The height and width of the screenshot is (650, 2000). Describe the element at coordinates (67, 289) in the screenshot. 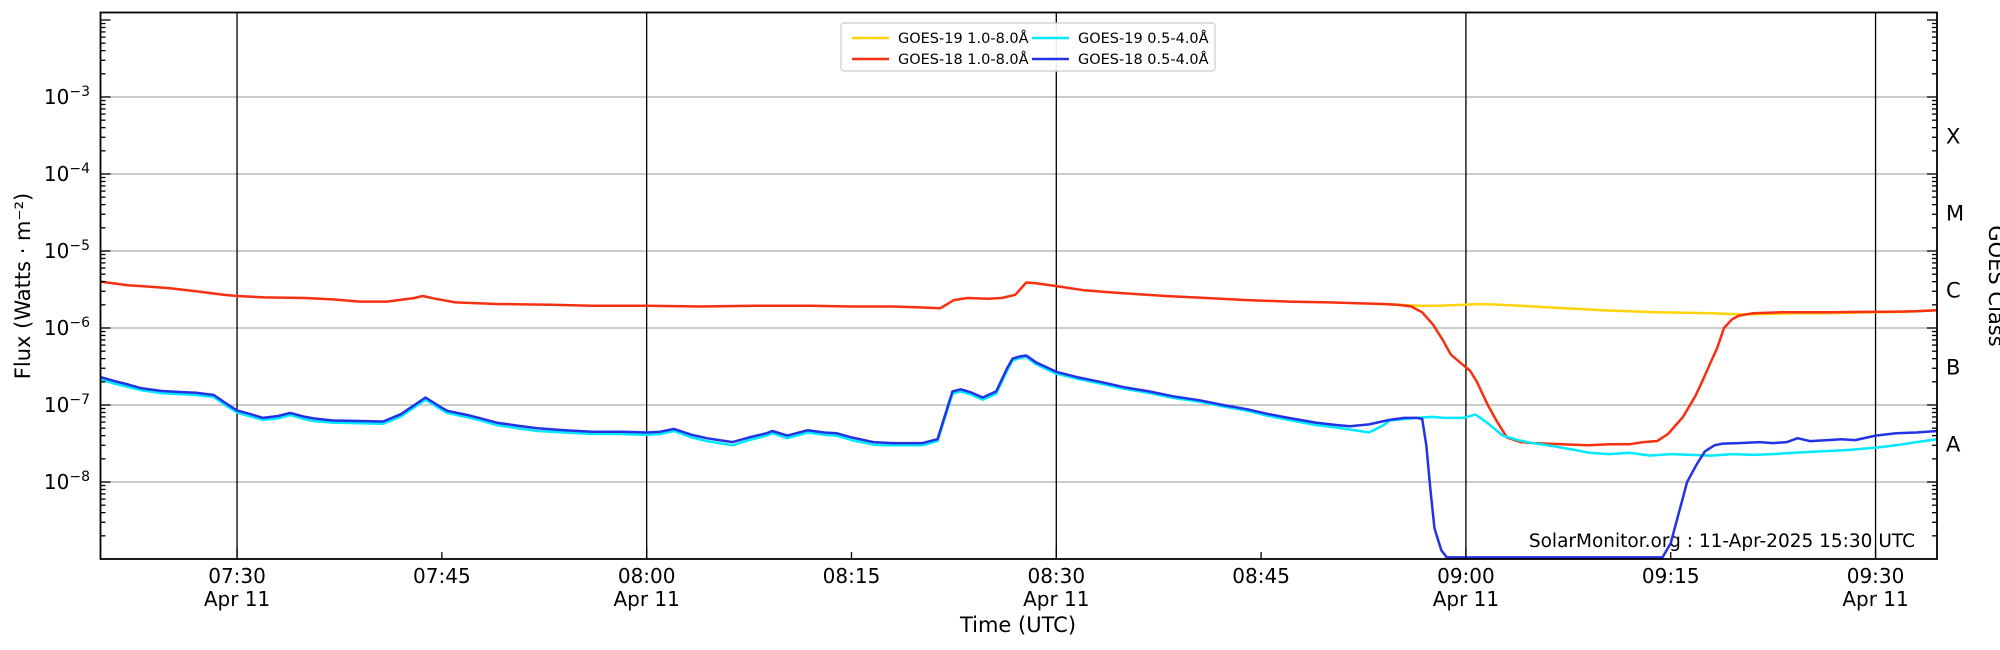

I see `y-tick-labels: 10−310−410−510−610−710−8` at that location.